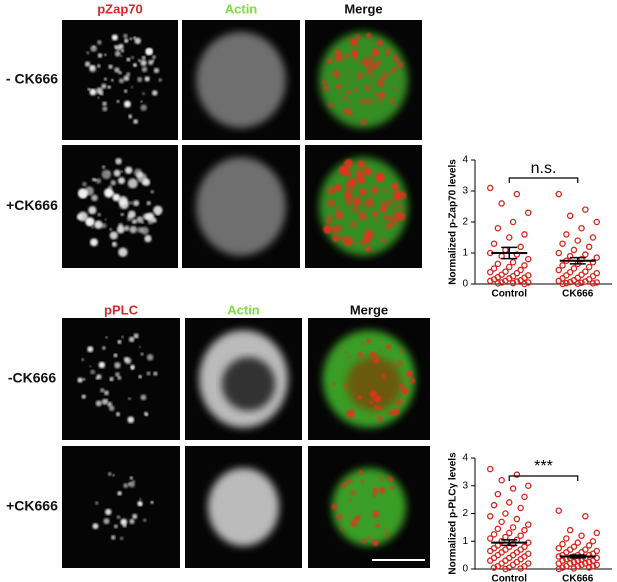 This screenshot has width=617, height=582. Describe the element at coordinates (578, 578) in the screenshot. I see `x-tick-label: CK666` at that location.